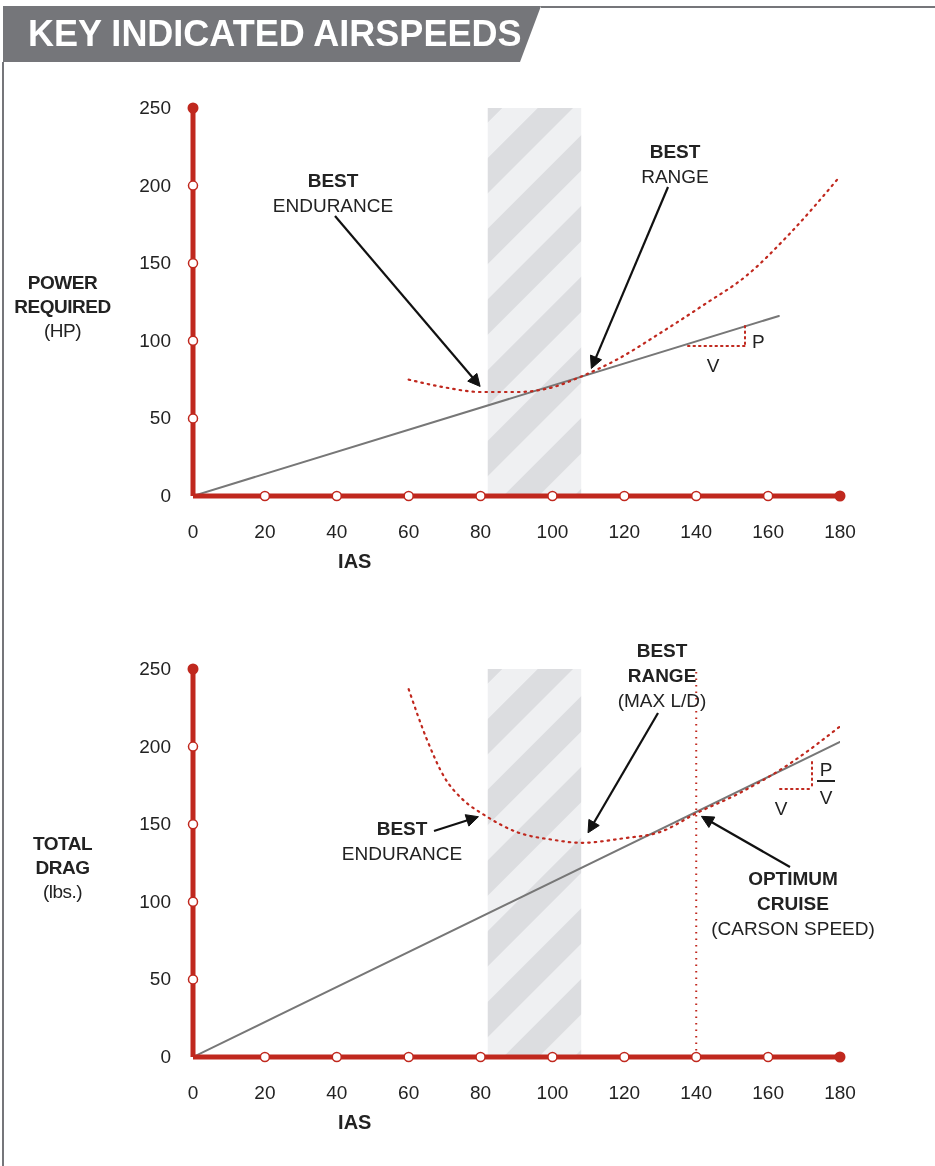 The image size is (935, 1166). What do you see at coordinates (62, 306) in the screenshot?
I see `y-axis-title: POWER REQUIRED (HP)` at bounding box center [62, 306].